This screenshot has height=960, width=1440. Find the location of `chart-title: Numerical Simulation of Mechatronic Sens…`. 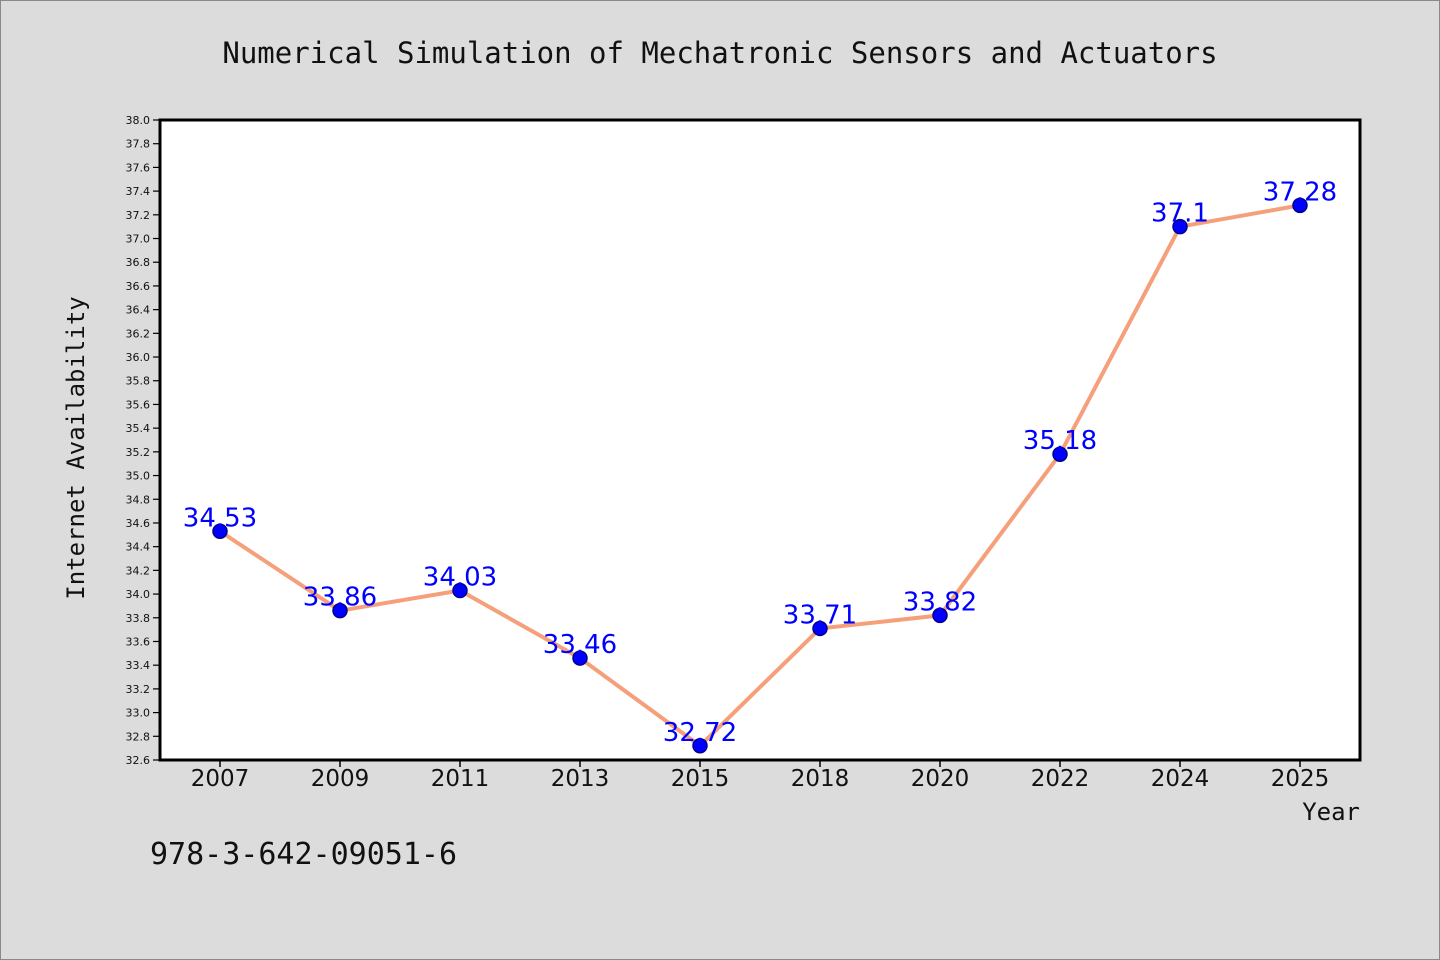

chart-title: Numerical Simulation of Mechatronic Sens… is located at coordinates (719, 53).